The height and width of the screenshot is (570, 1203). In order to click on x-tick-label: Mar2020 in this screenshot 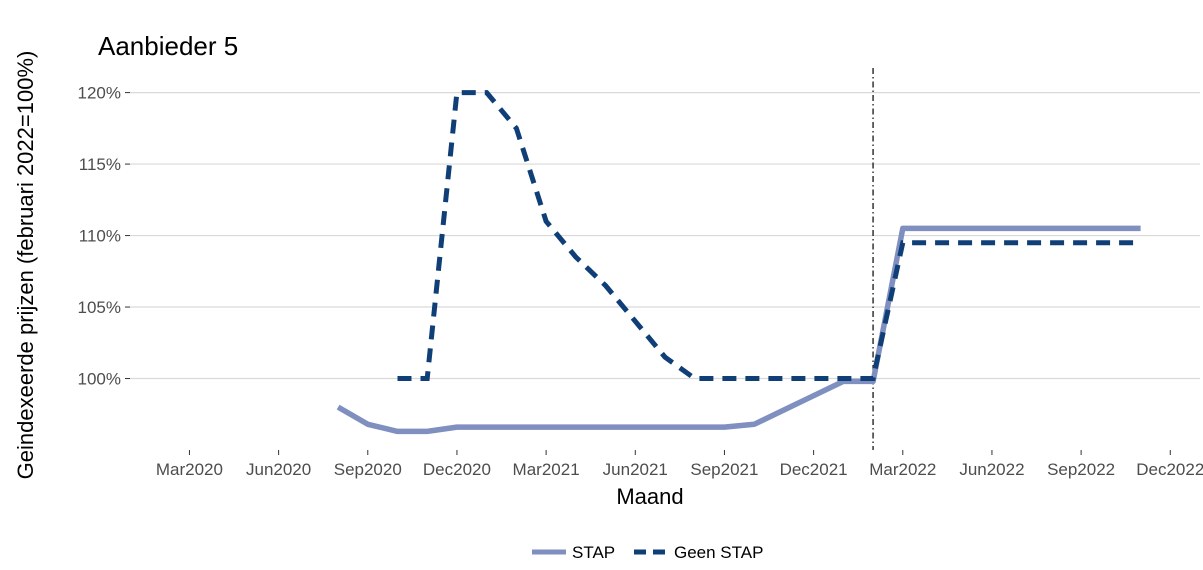, I will do `click(189, 469)`.